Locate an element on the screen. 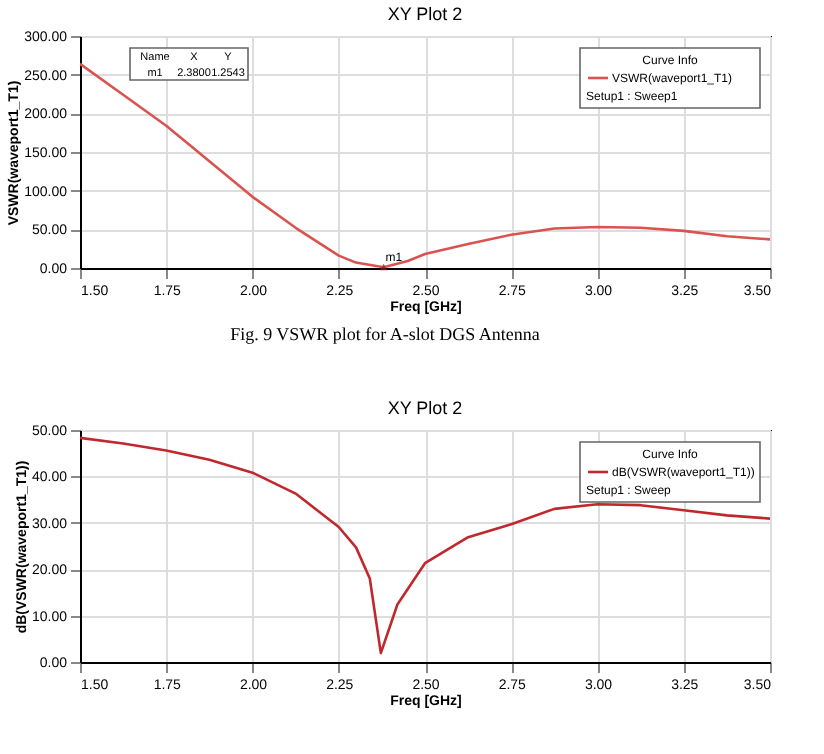  caption: Fig. 9 VSWR plot for A-slot DGS Antenna is located at coordinates (385, 334).